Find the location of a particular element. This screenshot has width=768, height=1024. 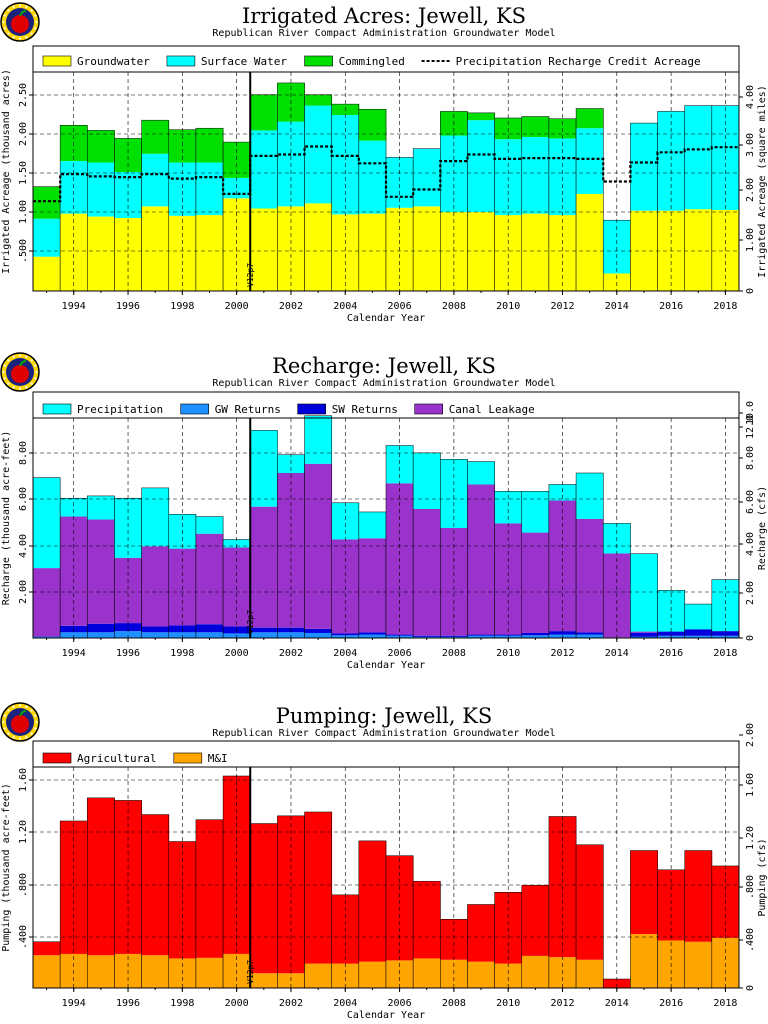

x-axis-label: Calendar Year is located at coordinates (386, 665).